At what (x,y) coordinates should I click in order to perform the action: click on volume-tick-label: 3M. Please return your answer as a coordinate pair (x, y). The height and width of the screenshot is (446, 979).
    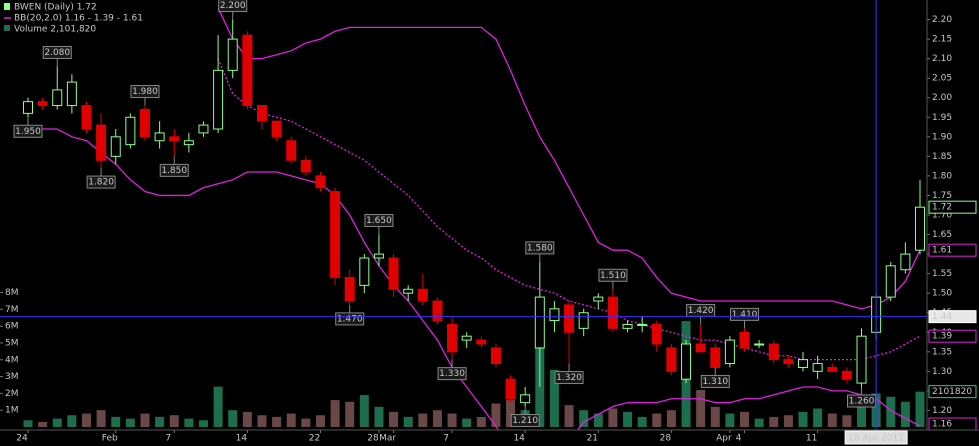
    Looking at the image, I should click on (12, 377).